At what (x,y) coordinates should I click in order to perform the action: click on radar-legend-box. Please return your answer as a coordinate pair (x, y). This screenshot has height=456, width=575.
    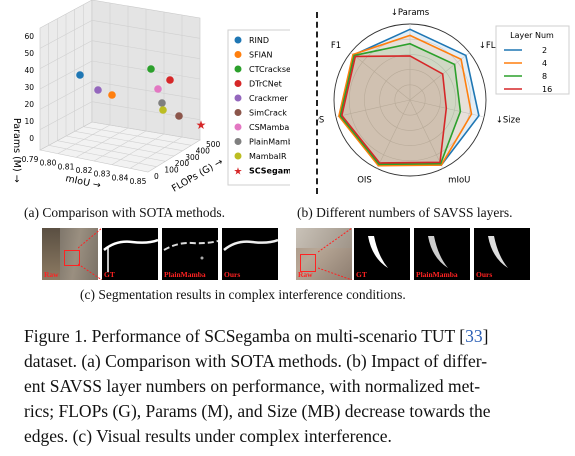
    Looking at the image, I should click on (532, 60).